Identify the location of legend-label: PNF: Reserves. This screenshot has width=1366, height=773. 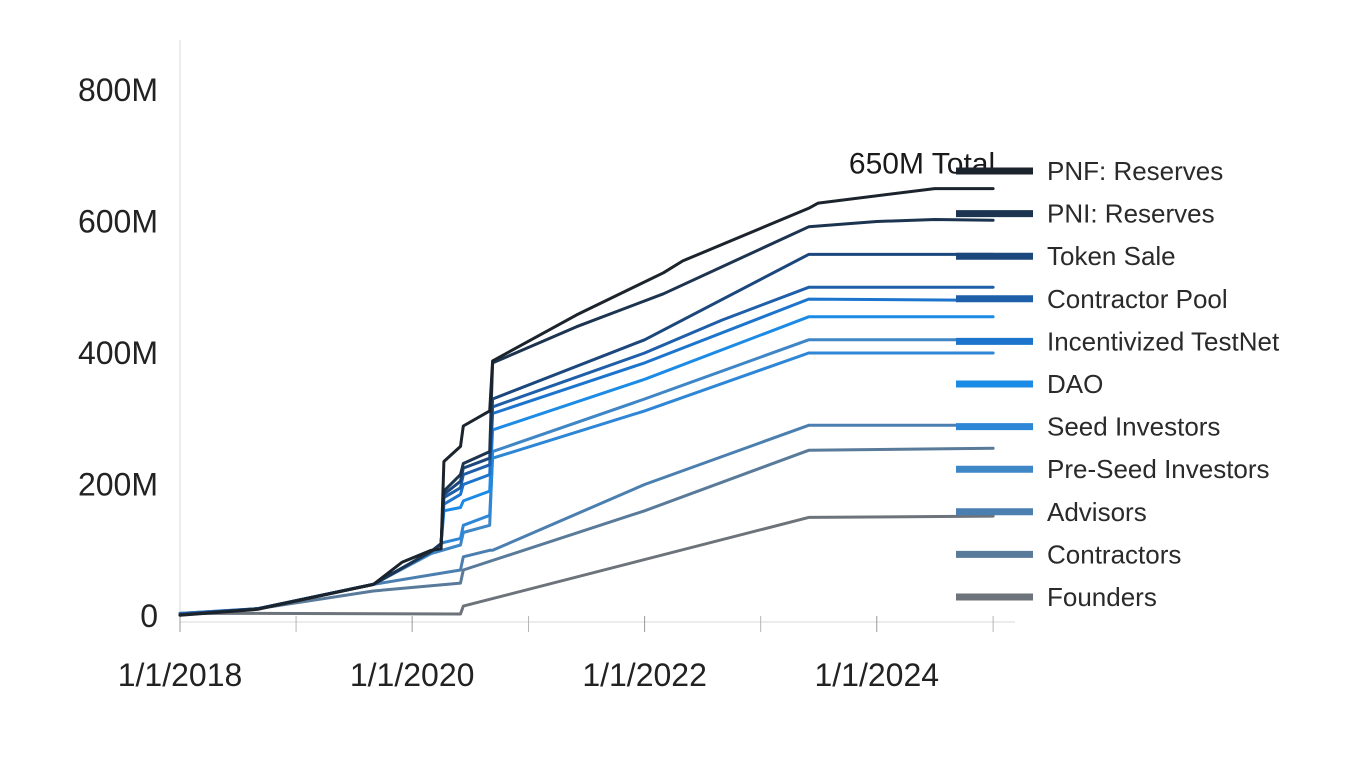
(1135, 171).